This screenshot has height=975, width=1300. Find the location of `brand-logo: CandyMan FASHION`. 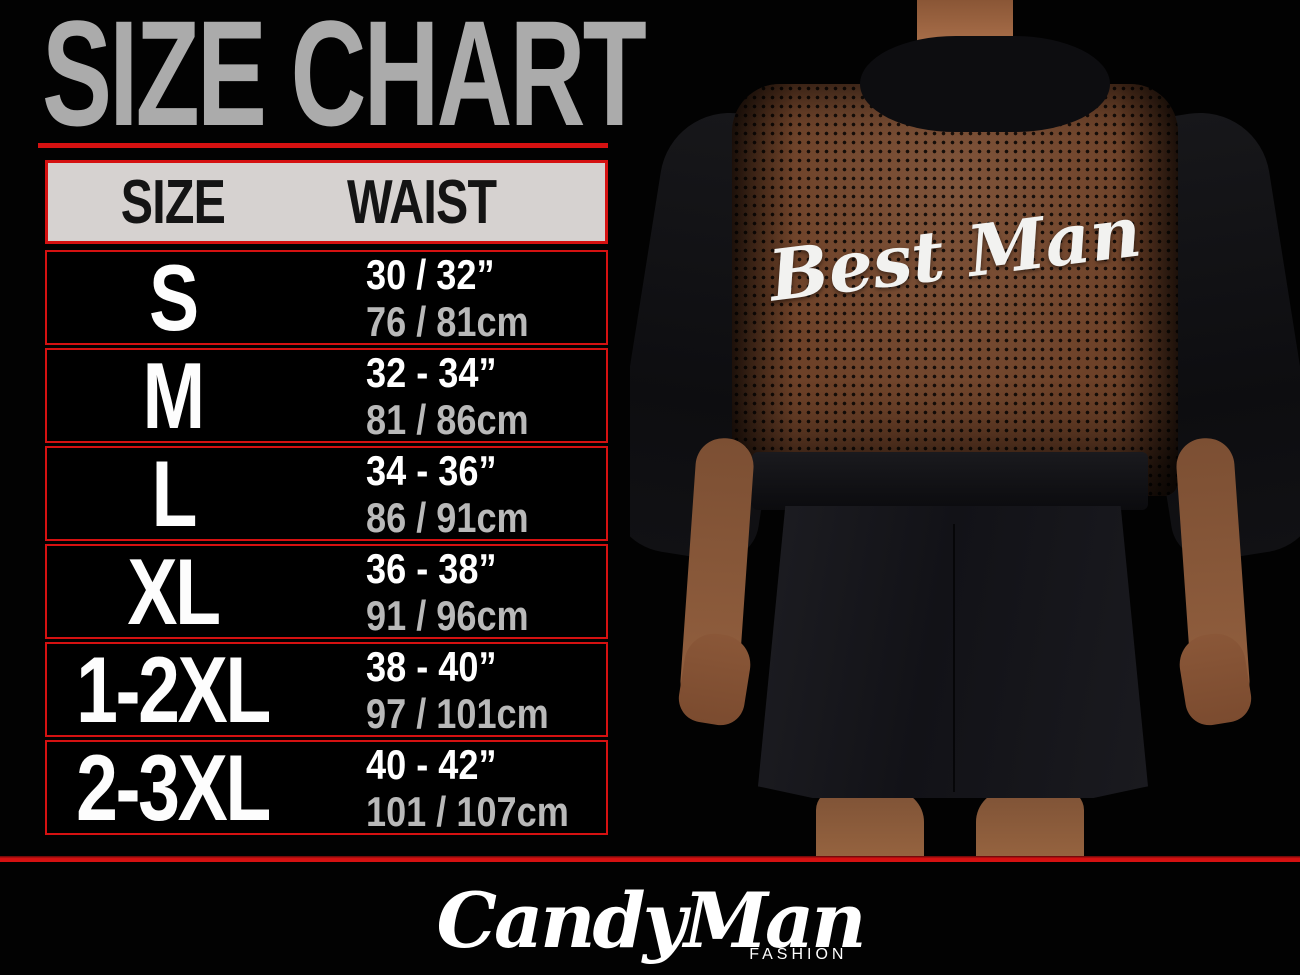

brand-logo: CandyMan FASHION is located at coordinates (650, 920).